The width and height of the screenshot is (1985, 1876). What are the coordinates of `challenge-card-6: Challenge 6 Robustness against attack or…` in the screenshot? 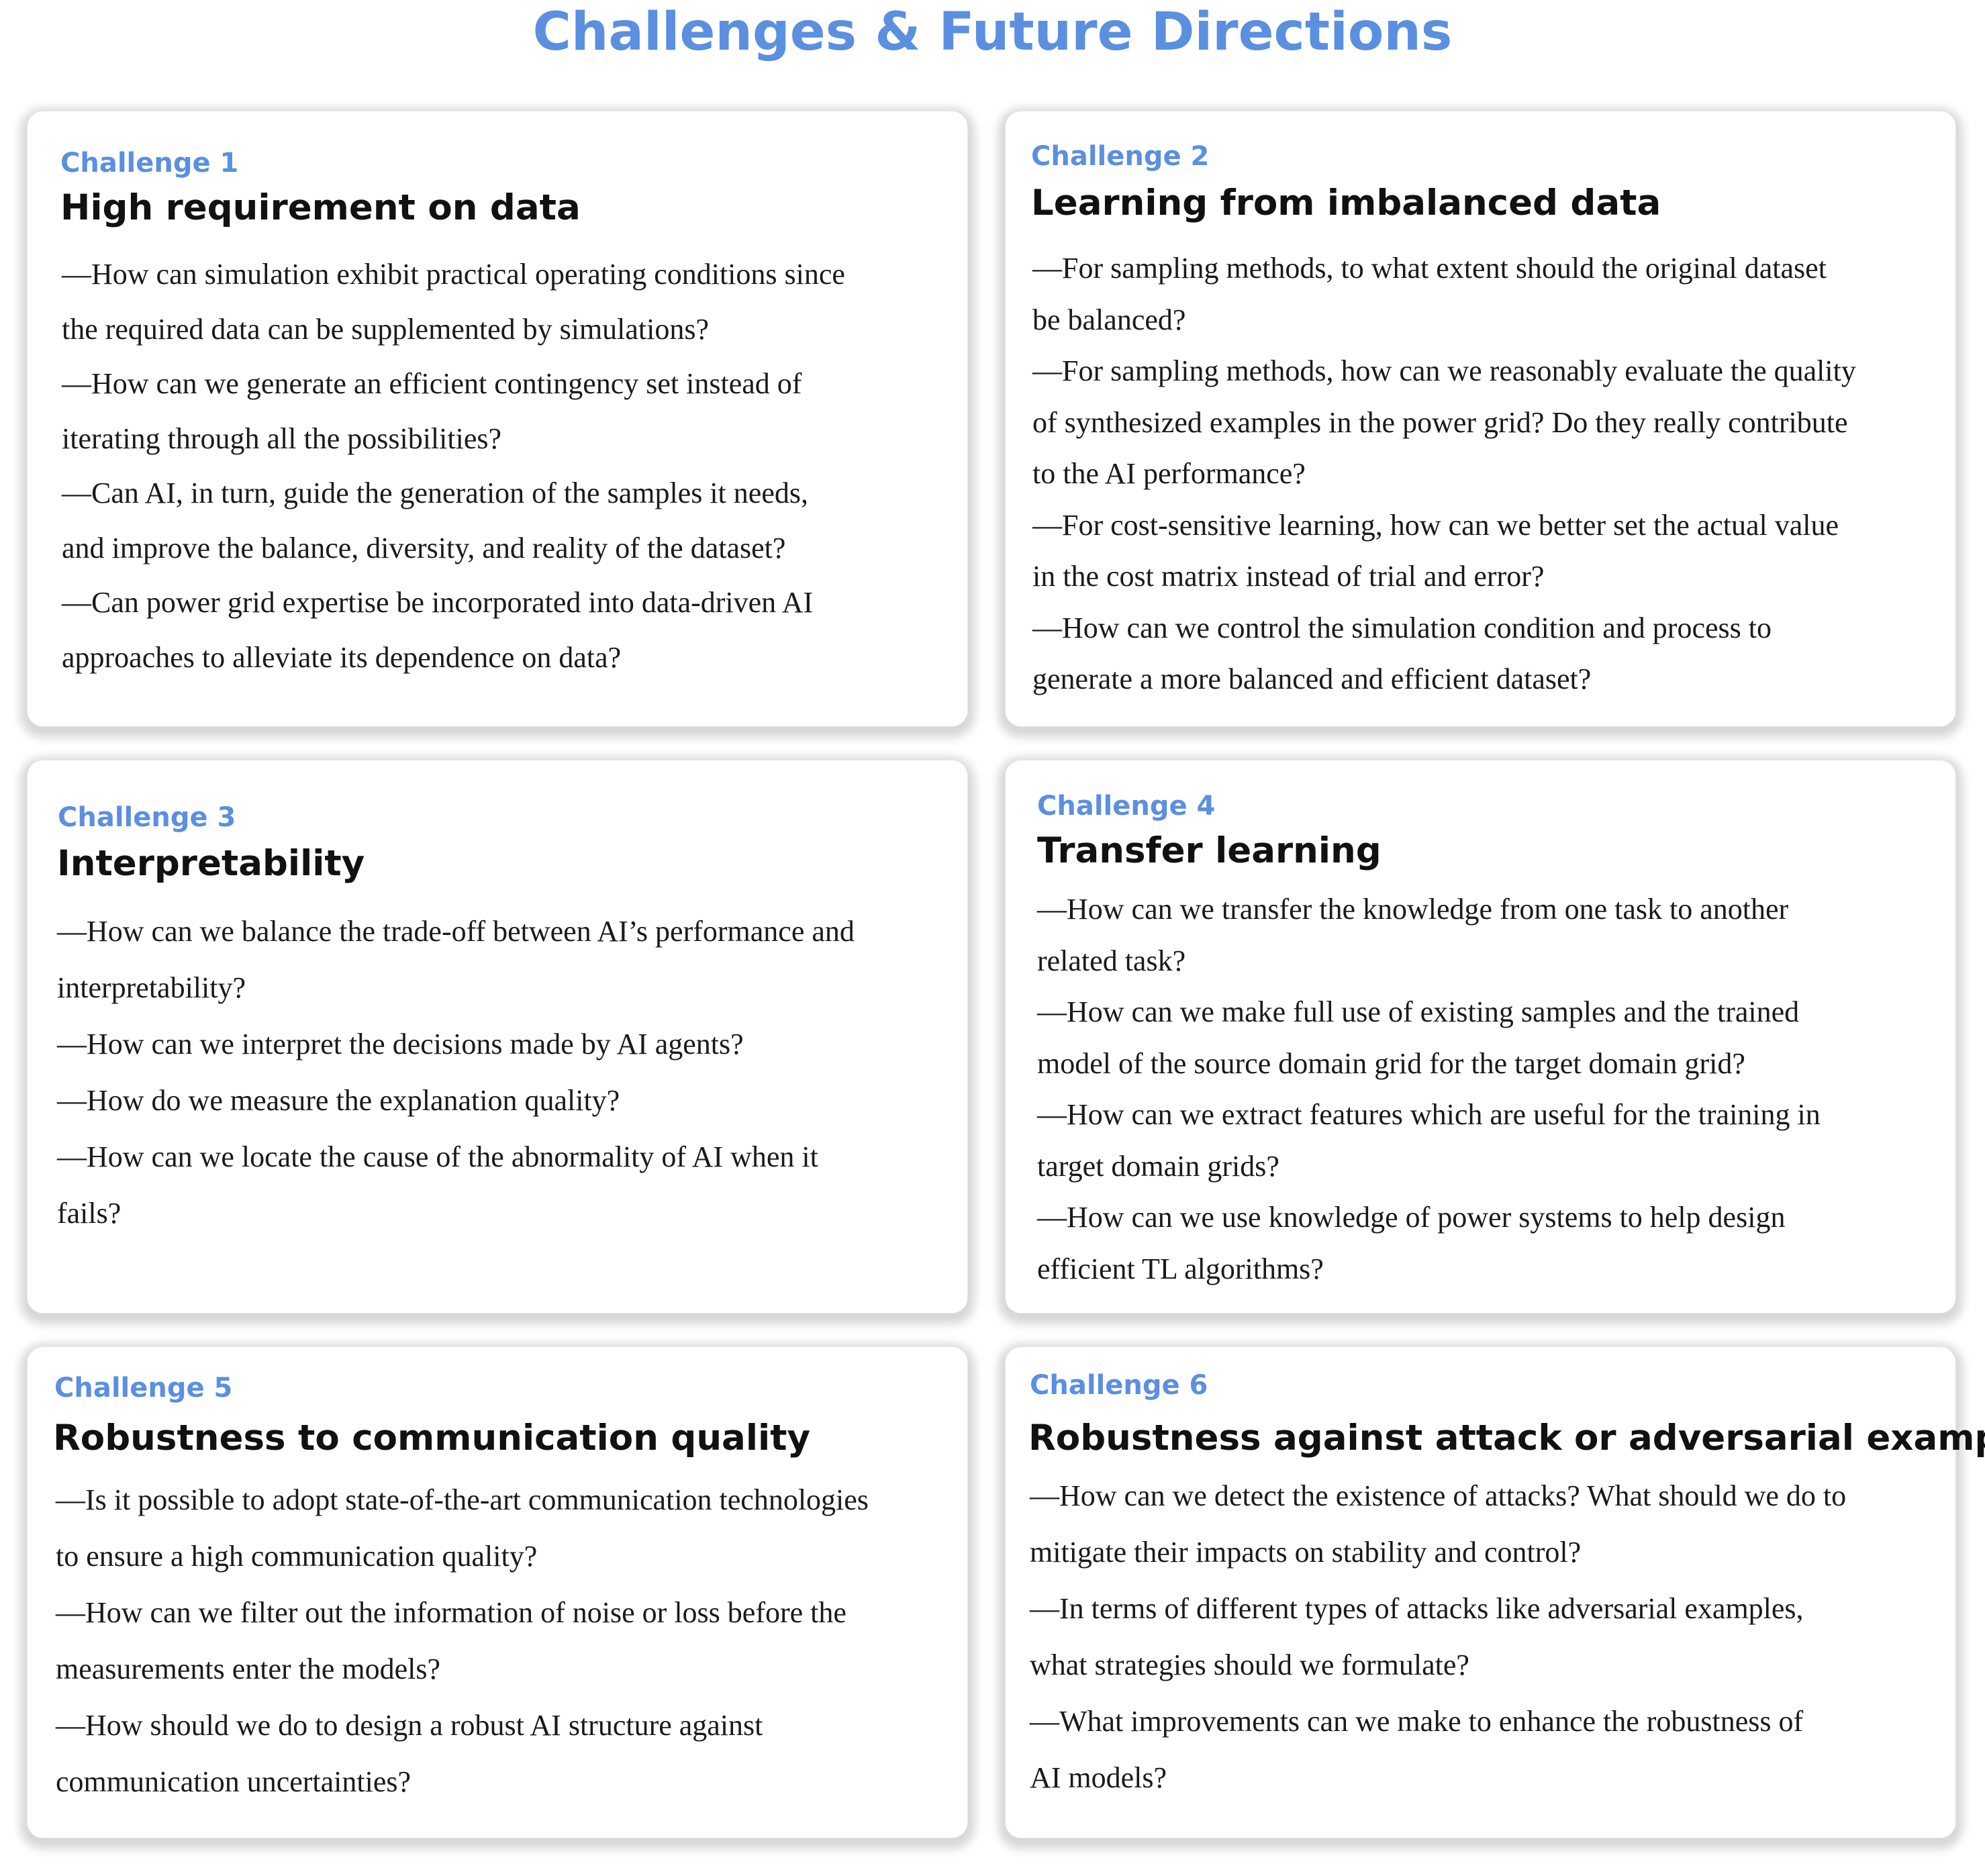 It's located at (1495, 1592).